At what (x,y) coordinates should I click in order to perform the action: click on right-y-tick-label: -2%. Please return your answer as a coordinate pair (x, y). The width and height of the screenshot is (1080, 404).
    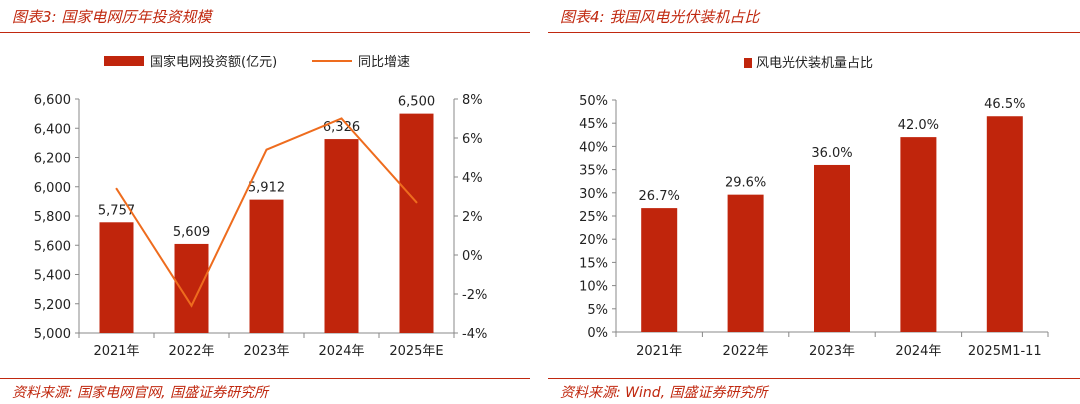
    Looking at the image, I should click on (474, 295).